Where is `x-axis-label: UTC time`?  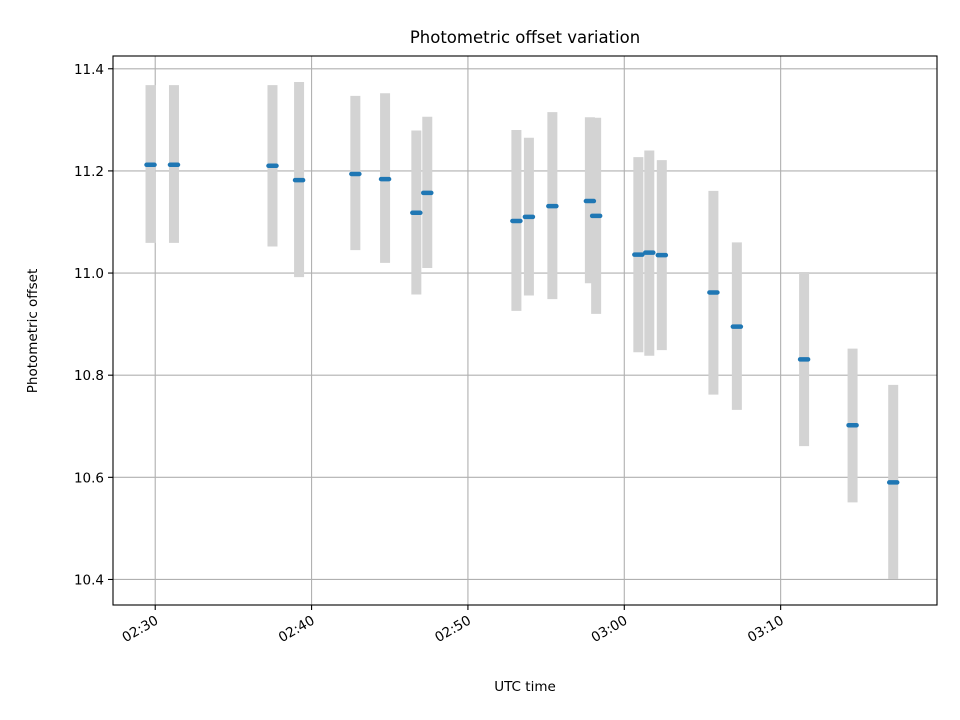 x-axis-label: UTC time is located at coordinates (525, 687).